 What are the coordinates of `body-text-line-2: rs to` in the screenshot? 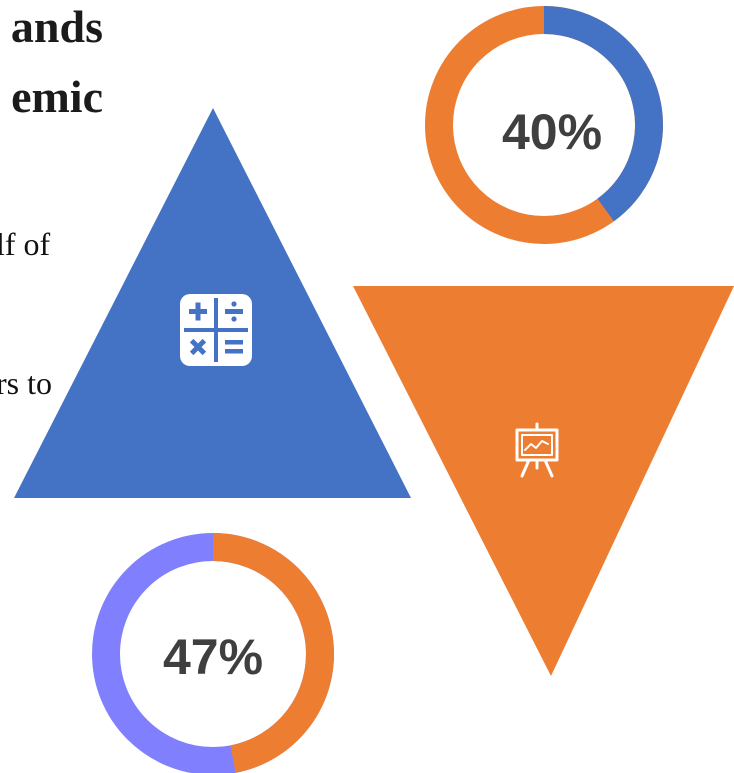 It's located at (26, 383).